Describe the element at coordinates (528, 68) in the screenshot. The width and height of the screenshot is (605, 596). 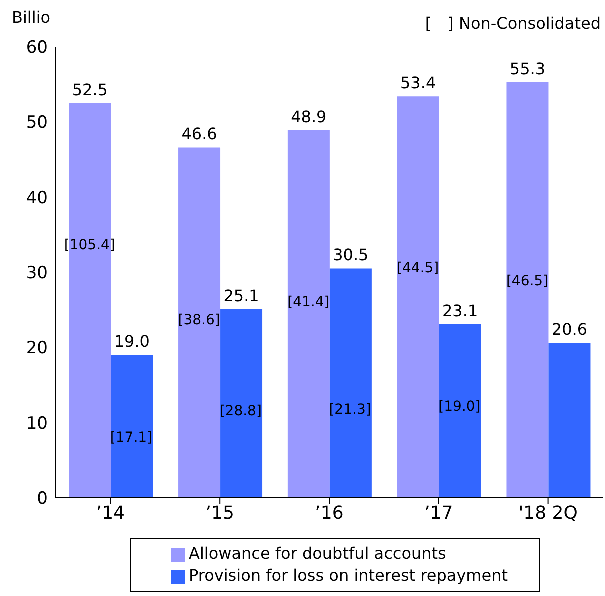
I see `data-label: 55.3` at that location.